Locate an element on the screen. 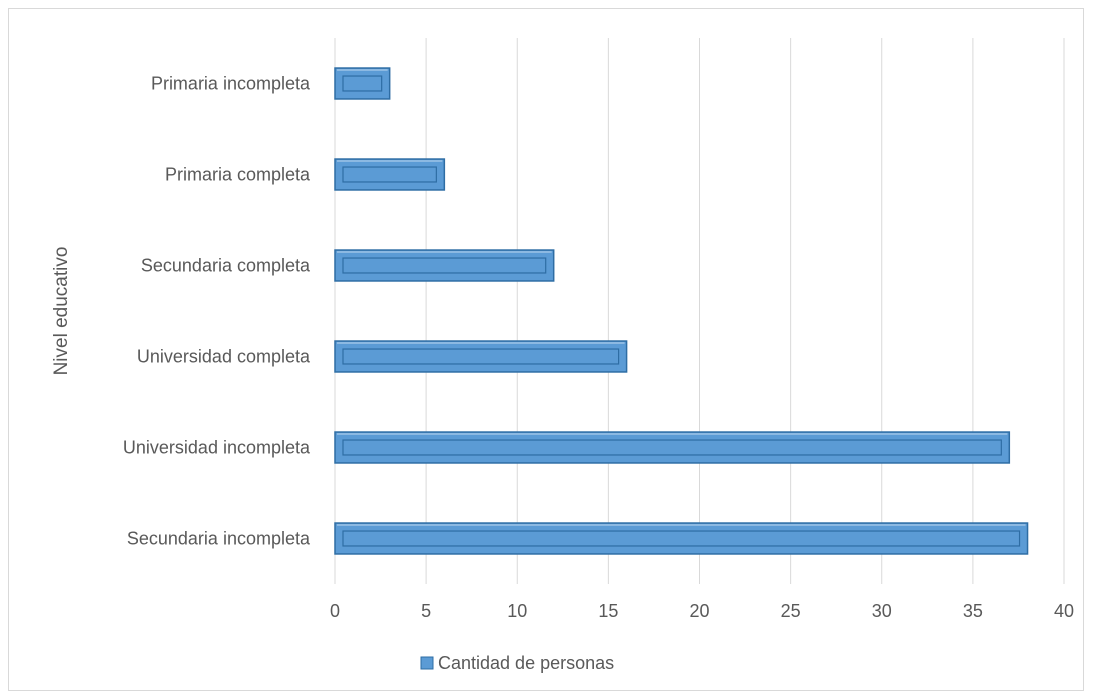 The width and height of the screenshot is (1094, 699). legend: Cantidad de personas is located at coordinates (517, 663).